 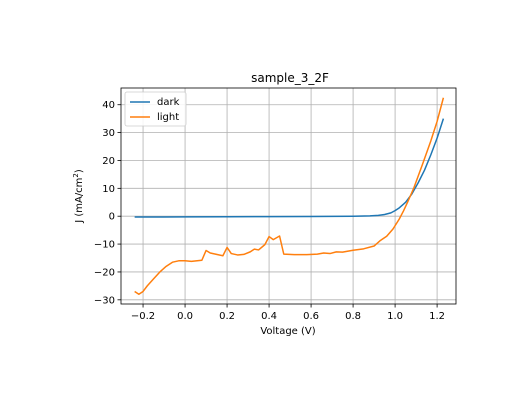 I want to click on x-tick-label: 0.8, so click(x=353, y=316).